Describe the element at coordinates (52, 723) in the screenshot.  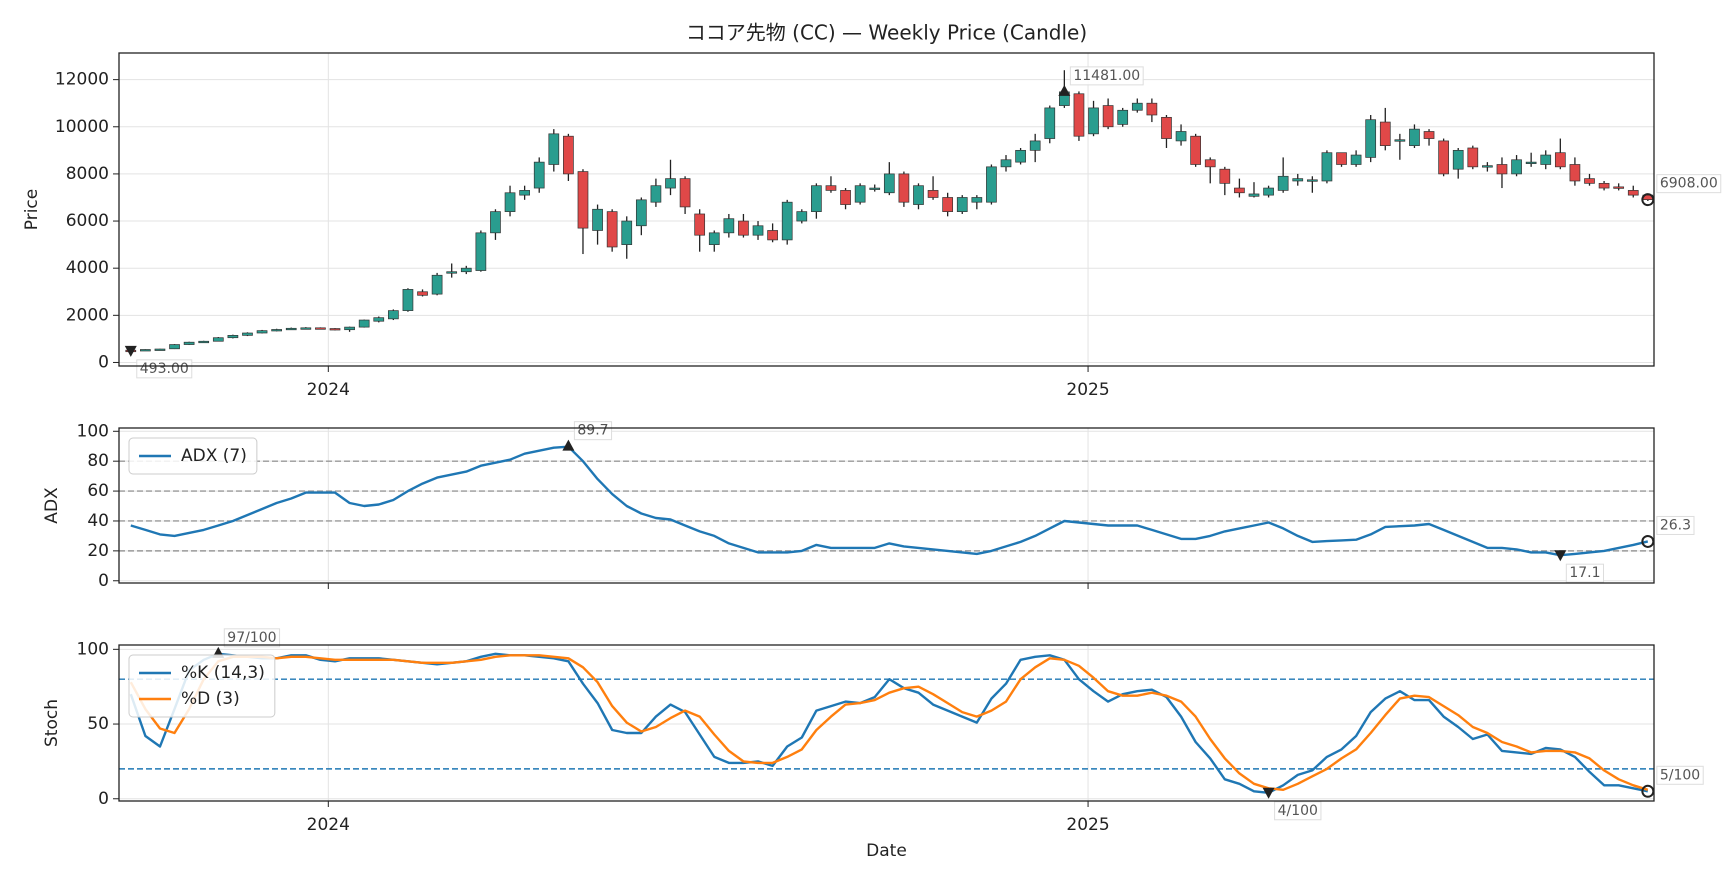
I see `y-axis-label: Stoch` at that location.